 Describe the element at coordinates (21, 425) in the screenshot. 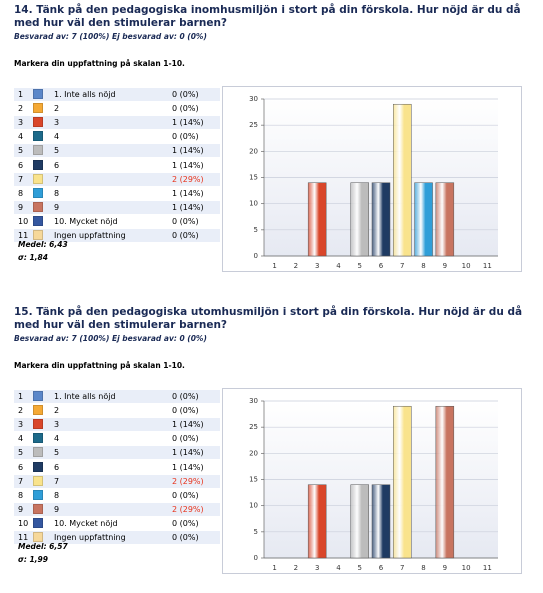

I see `row-index: 3` at that location.